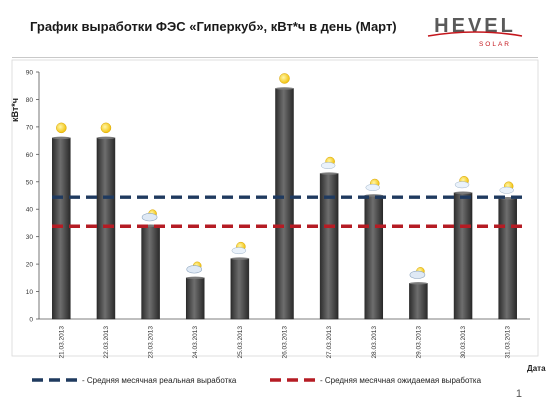 This screenshot has height=410, width=550. What do you see at coordinates (418, 342) in the screenshot?
I see `x-tick-label: 29.03.2013` at bounding box center [418, 342].